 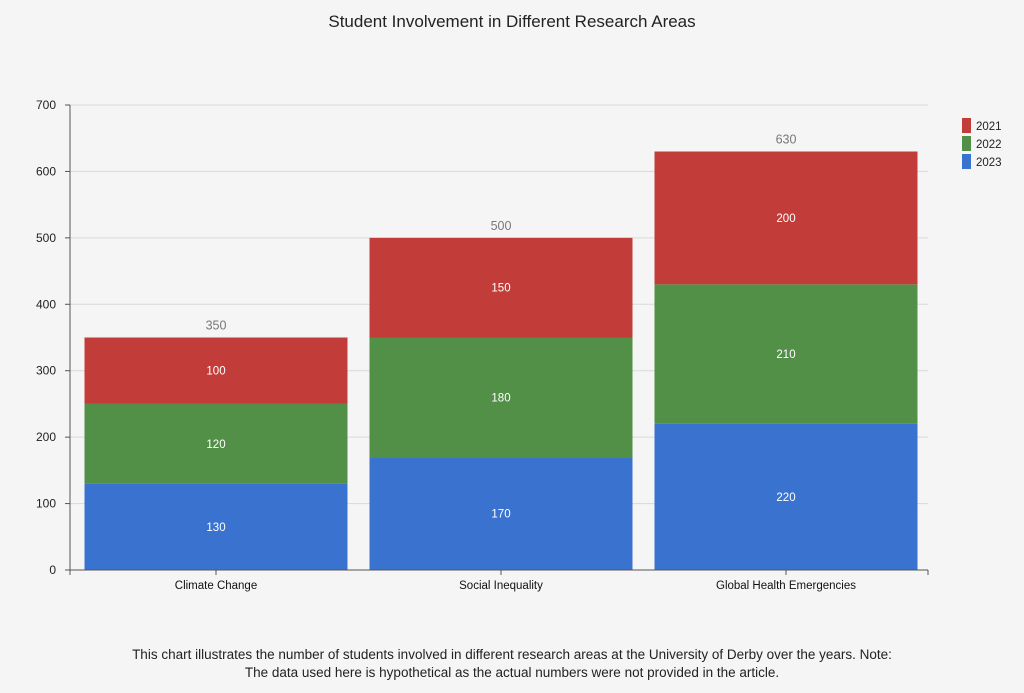 I want to click on y-tick-label: 100, so click(x=46, y=504).